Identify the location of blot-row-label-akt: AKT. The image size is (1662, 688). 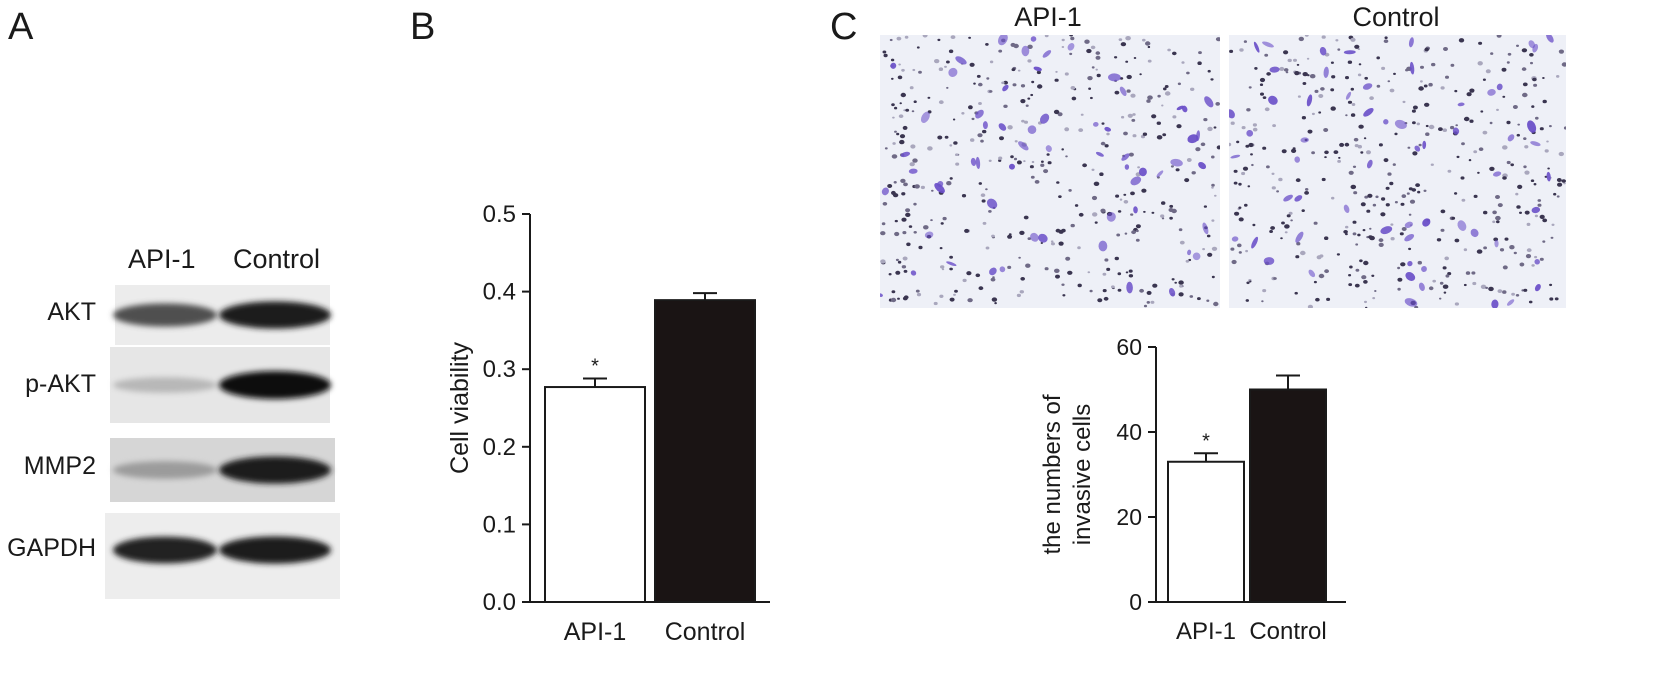
(71, 312).